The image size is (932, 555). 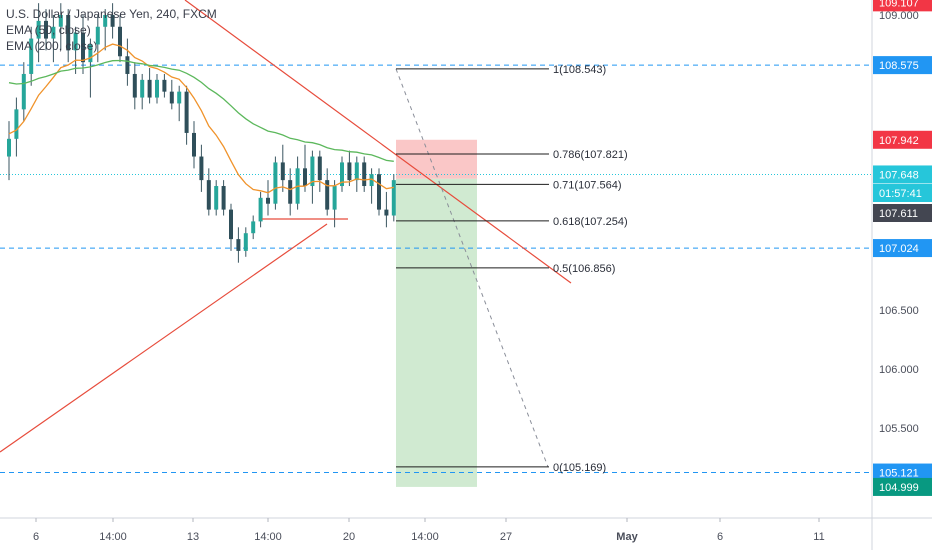 What do you see at coordinates (164, 338) in the screenshot?
I see `ascending-trendline` at bounding box center [164, 338].